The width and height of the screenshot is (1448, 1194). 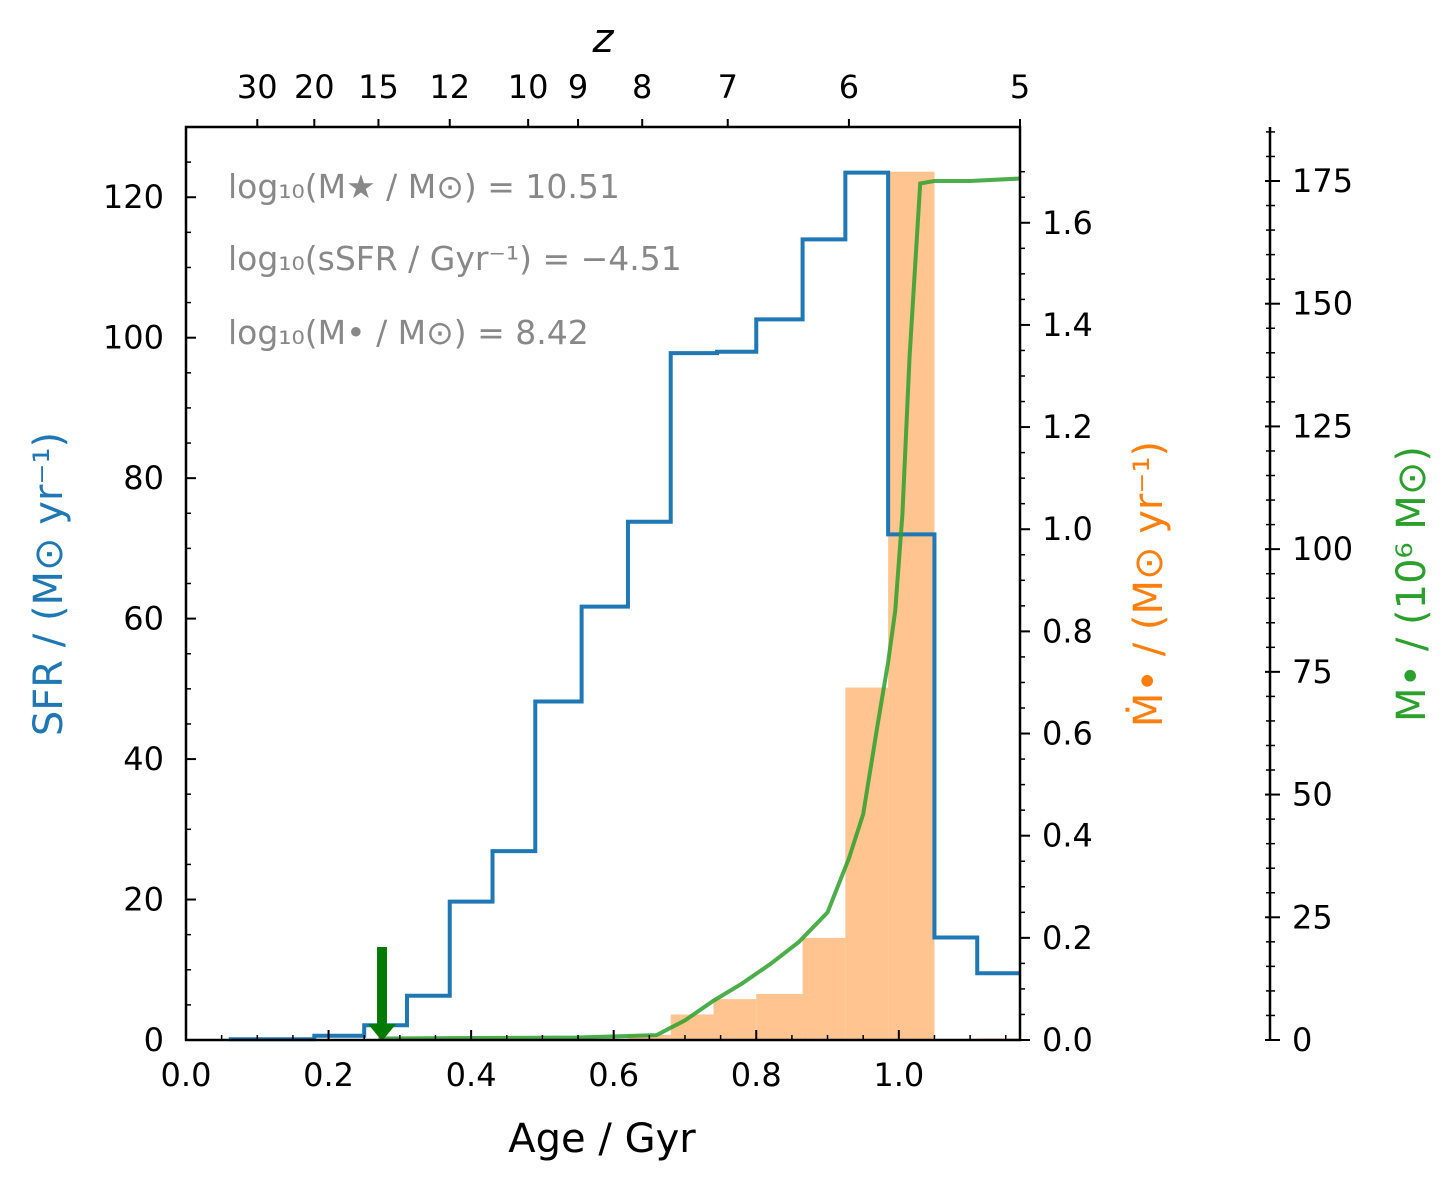 I want to click on x-tick-label-1: 0.2, so click(x=328, y=1075).